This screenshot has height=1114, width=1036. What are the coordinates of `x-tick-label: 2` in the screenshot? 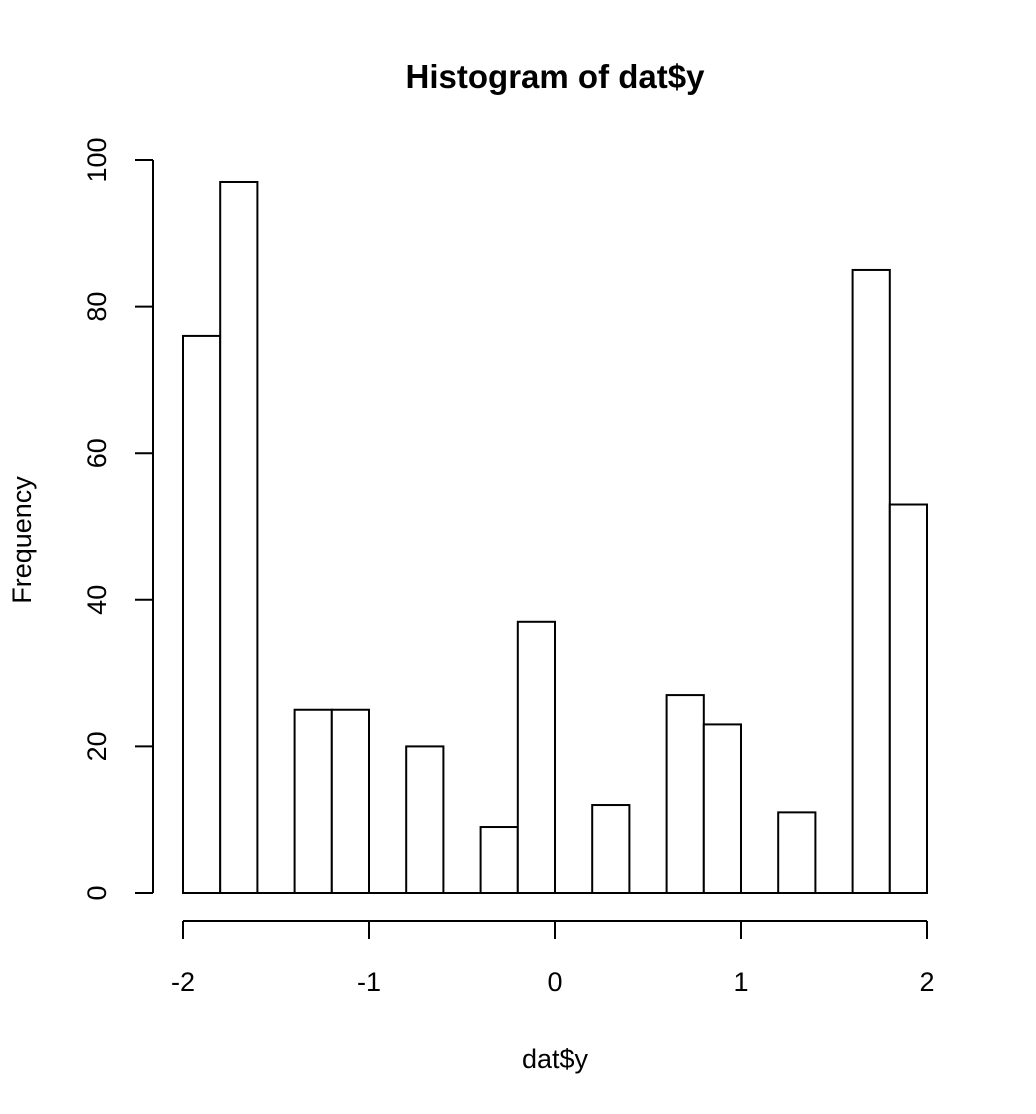 It's located at (926, 982).